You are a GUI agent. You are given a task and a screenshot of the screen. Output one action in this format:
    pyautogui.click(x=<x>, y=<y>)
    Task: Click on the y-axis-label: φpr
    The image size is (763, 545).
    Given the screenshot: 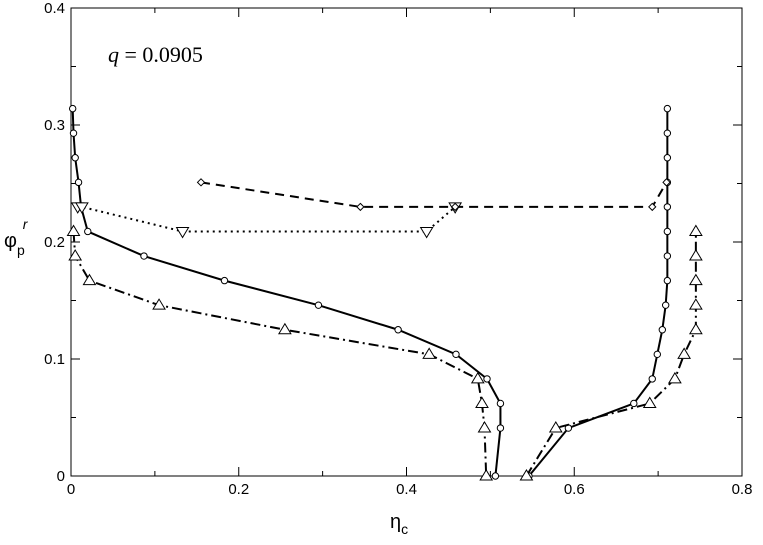 What is the action you would take?
    pyautogui.click(x=16, y=237)
    